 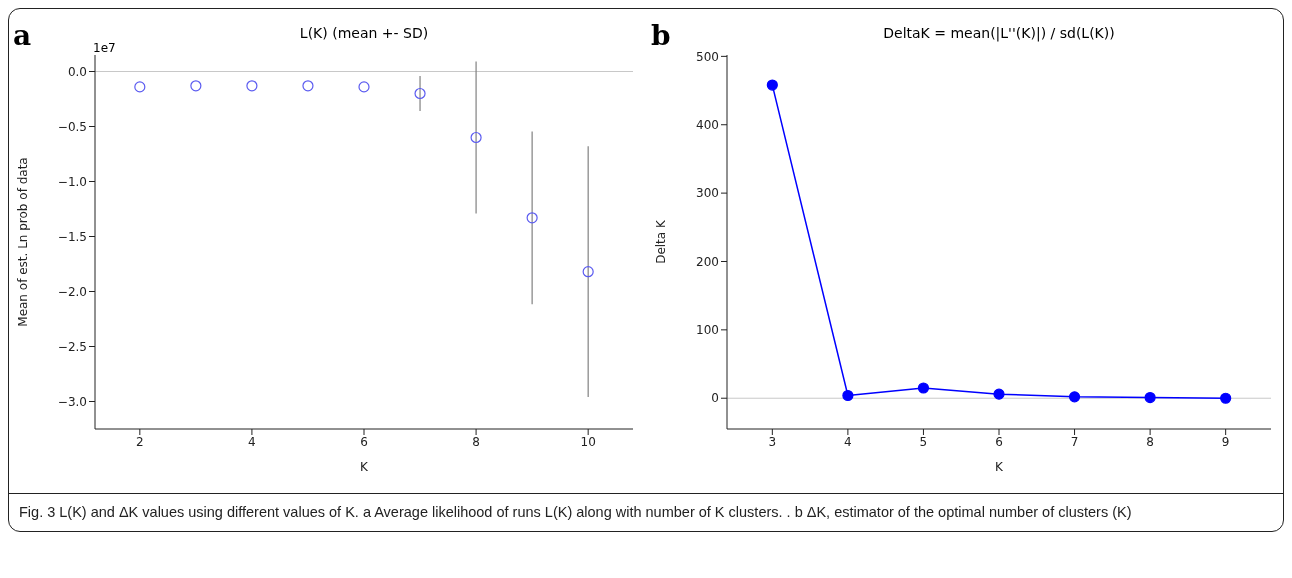 I want to click on y-tick-label: −2.5, so click(x=72, y=346).